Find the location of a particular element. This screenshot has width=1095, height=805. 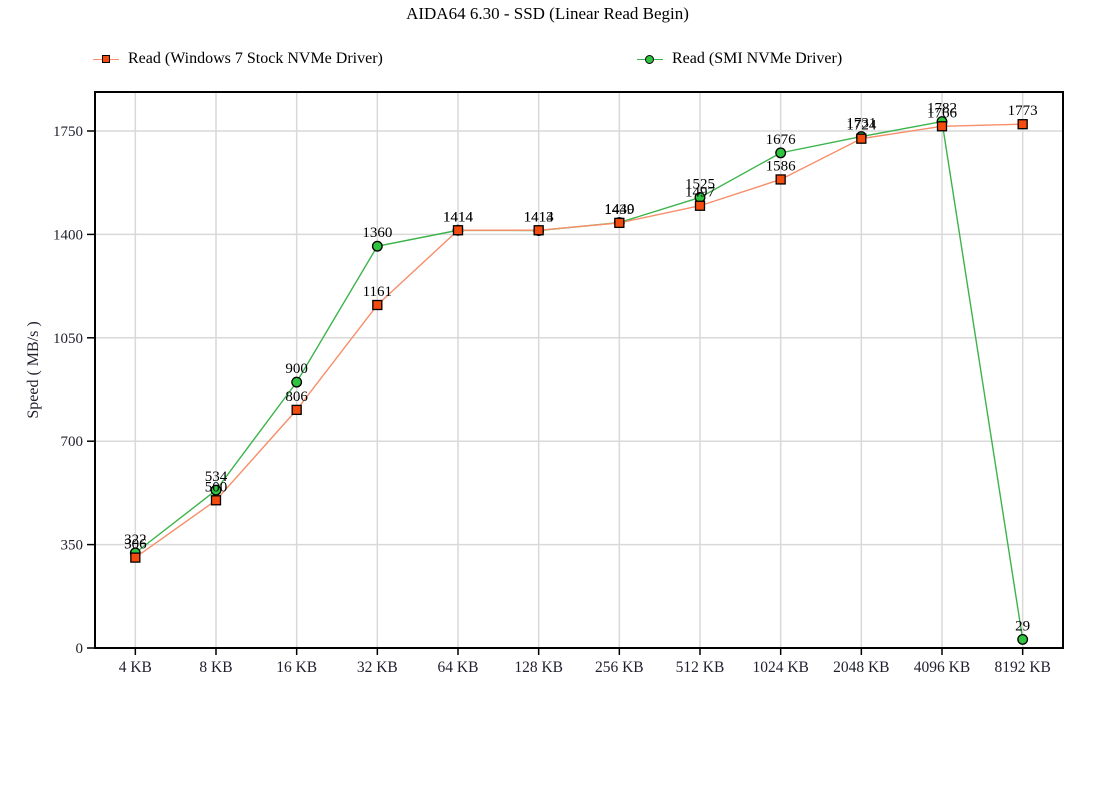

y-tick-label: 0 is located at coordinates (80, 649).